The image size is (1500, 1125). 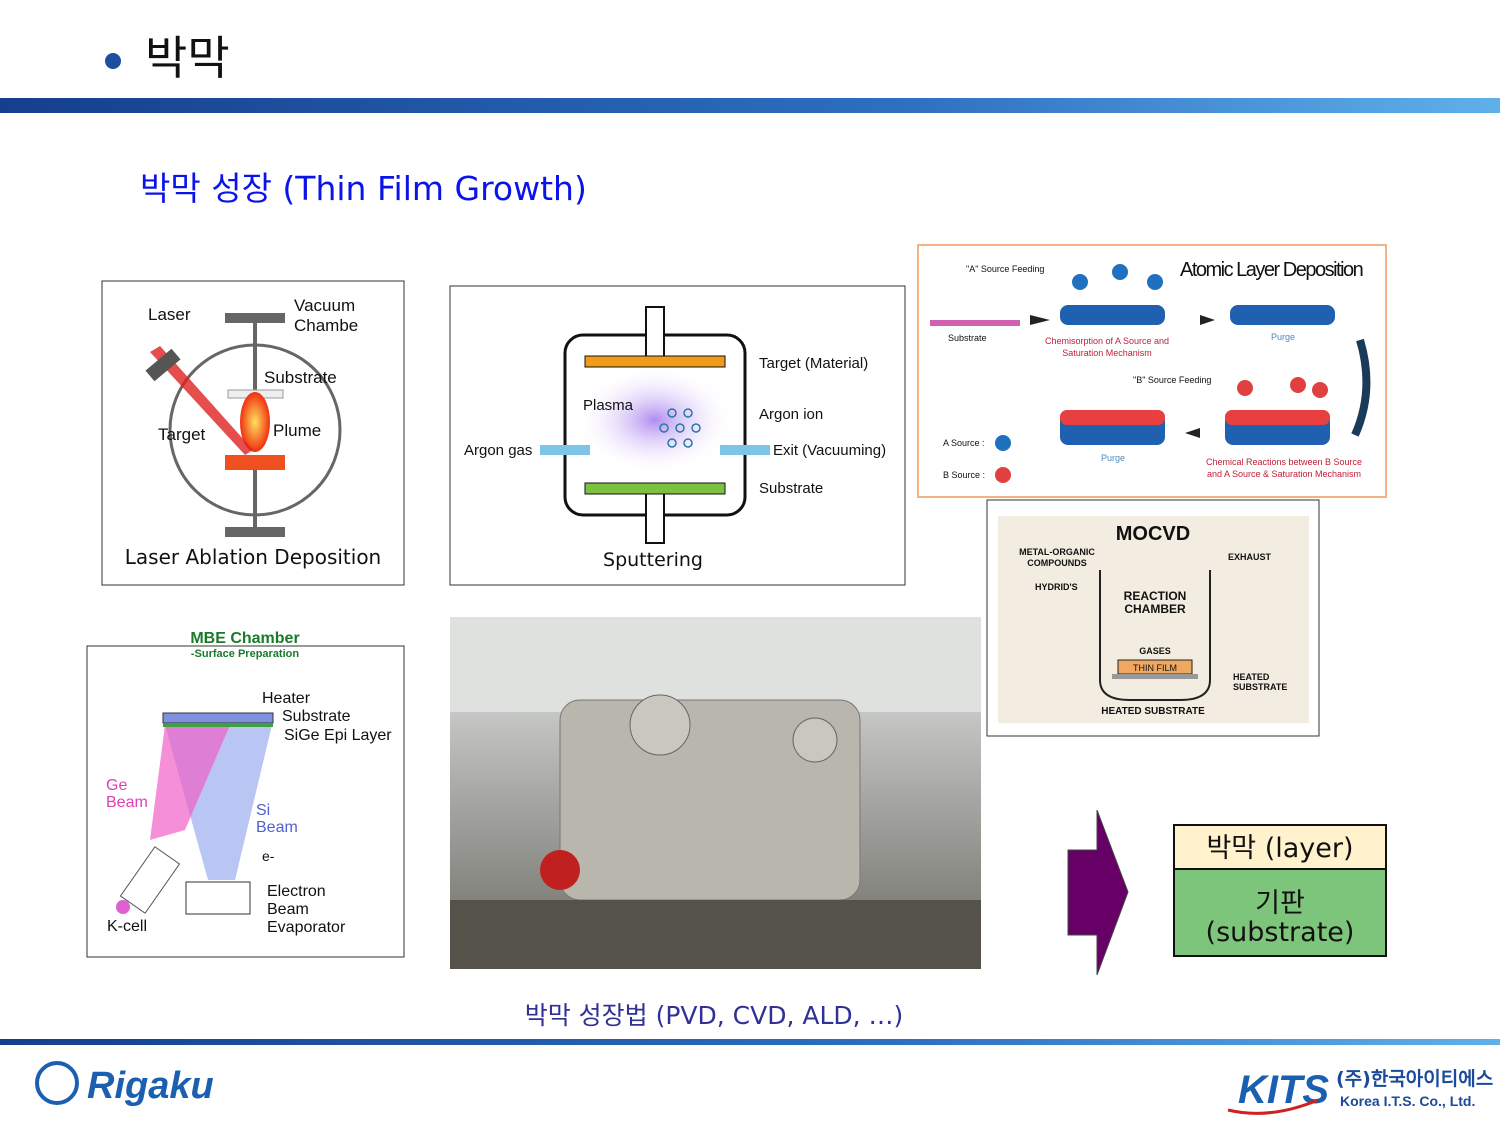 I want to click on photo-floor, so click(x=715, y=934).